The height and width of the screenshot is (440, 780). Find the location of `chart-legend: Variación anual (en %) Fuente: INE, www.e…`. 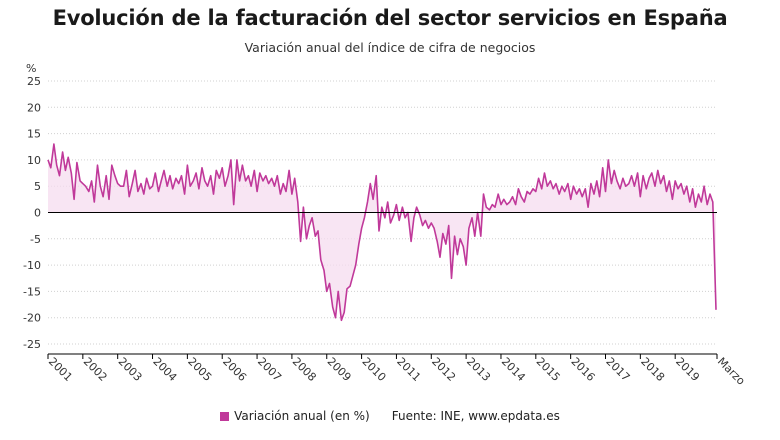

chart-legend: Variación anual (en %) Fuente: INE, www.e… is located at coordinates (390, 416).